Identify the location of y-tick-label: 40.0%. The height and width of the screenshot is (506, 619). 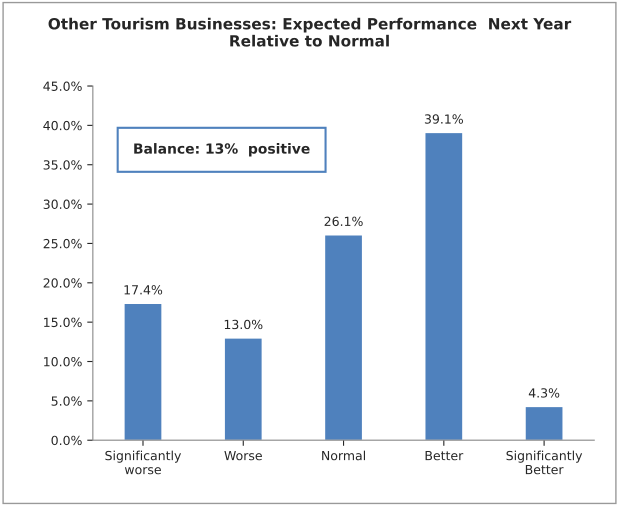
(62, 125).